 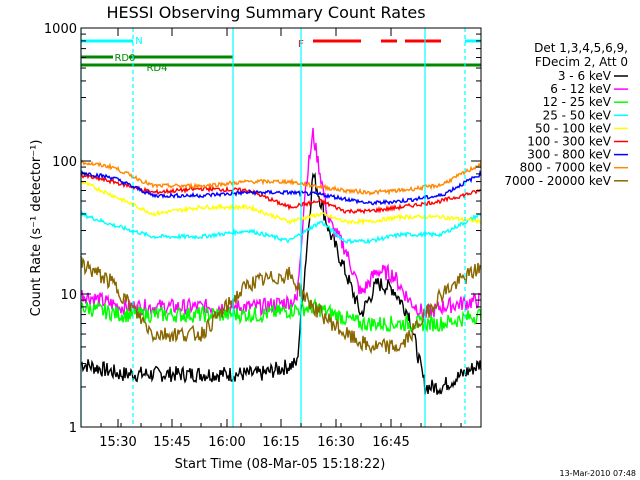 I want to click on flag-label-0: N, so click(x=138, y=41).